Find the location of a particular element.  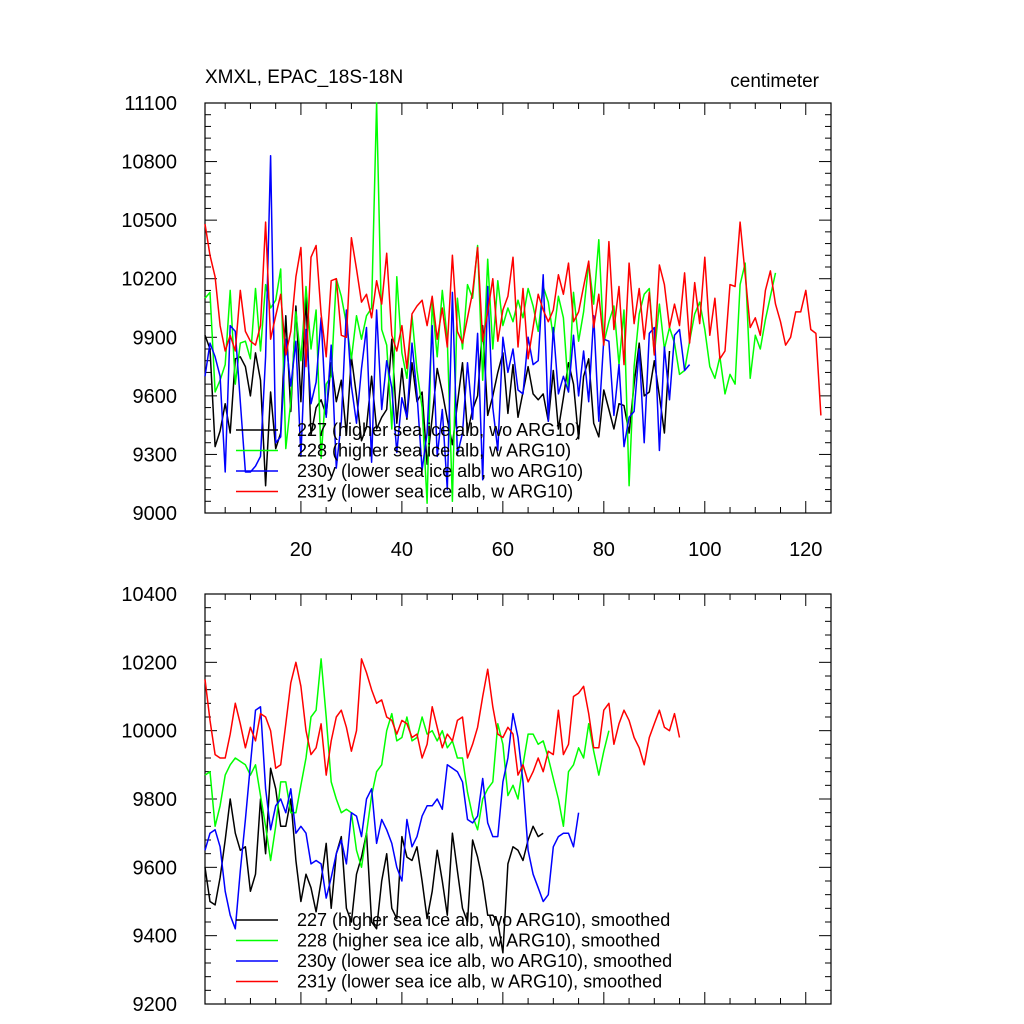

y-tick-label: 10400 is located at coordinates (149, 595).